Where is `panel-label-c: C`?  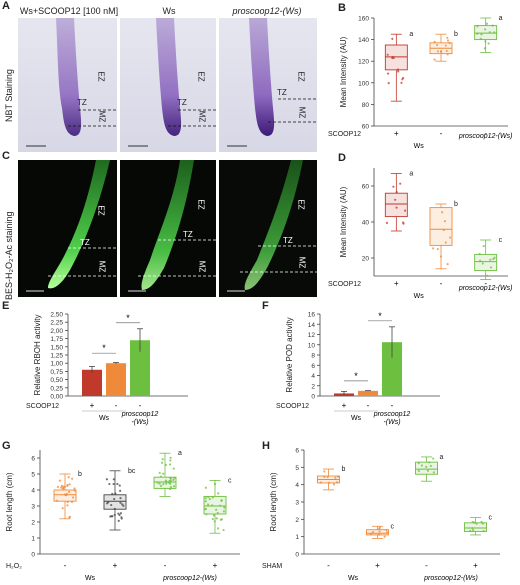 panel-label-c: C is located at coordinates (6, 156).